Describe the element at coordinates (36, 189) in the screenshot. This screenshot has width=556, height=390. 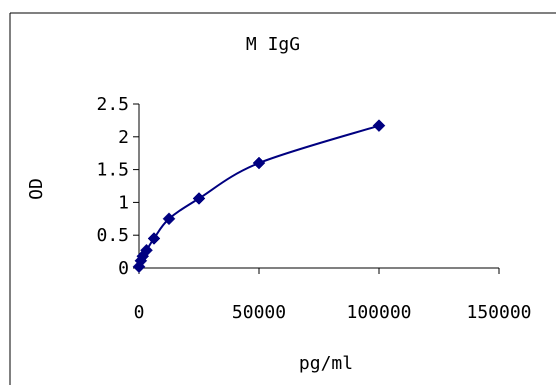
I see `y-axis-label: OD` at that location.